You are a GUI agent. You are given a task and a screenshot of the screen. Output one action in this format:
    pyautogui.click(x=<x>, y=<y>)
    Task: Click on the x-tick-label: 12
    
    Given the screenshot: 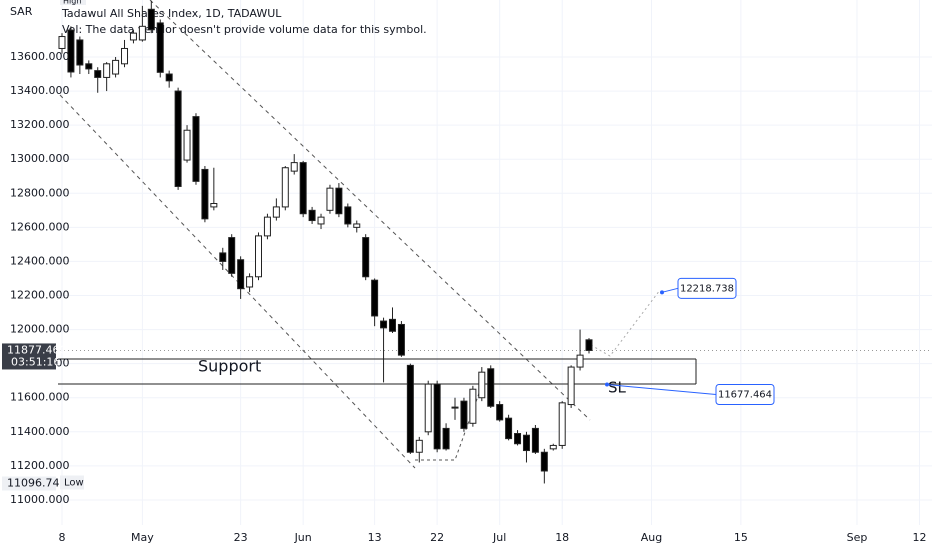 What is the action you would take?
    pyautogui.click(x=919, y=537)
    